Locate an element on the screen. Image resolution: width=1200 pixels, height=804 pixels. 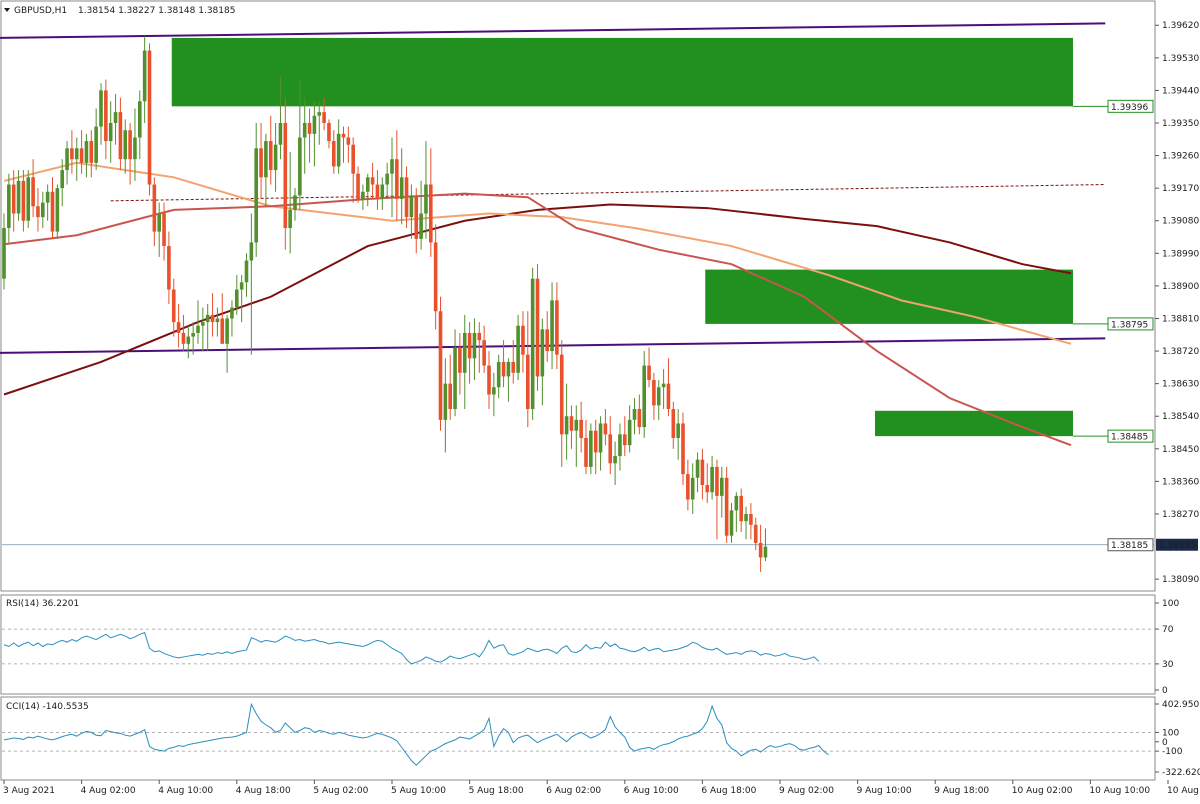
zone-price-label: 1.38485 is located at coordinates (1129, 438).